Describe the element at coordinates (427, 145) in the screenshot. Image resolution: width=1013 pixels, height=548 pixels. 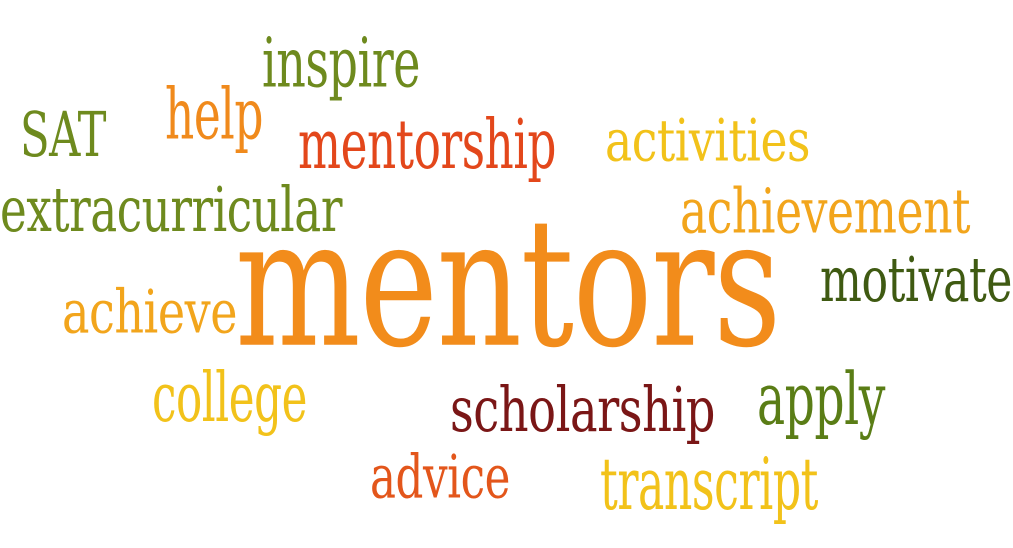
I see `word-mentorship: mentorship` at that location.